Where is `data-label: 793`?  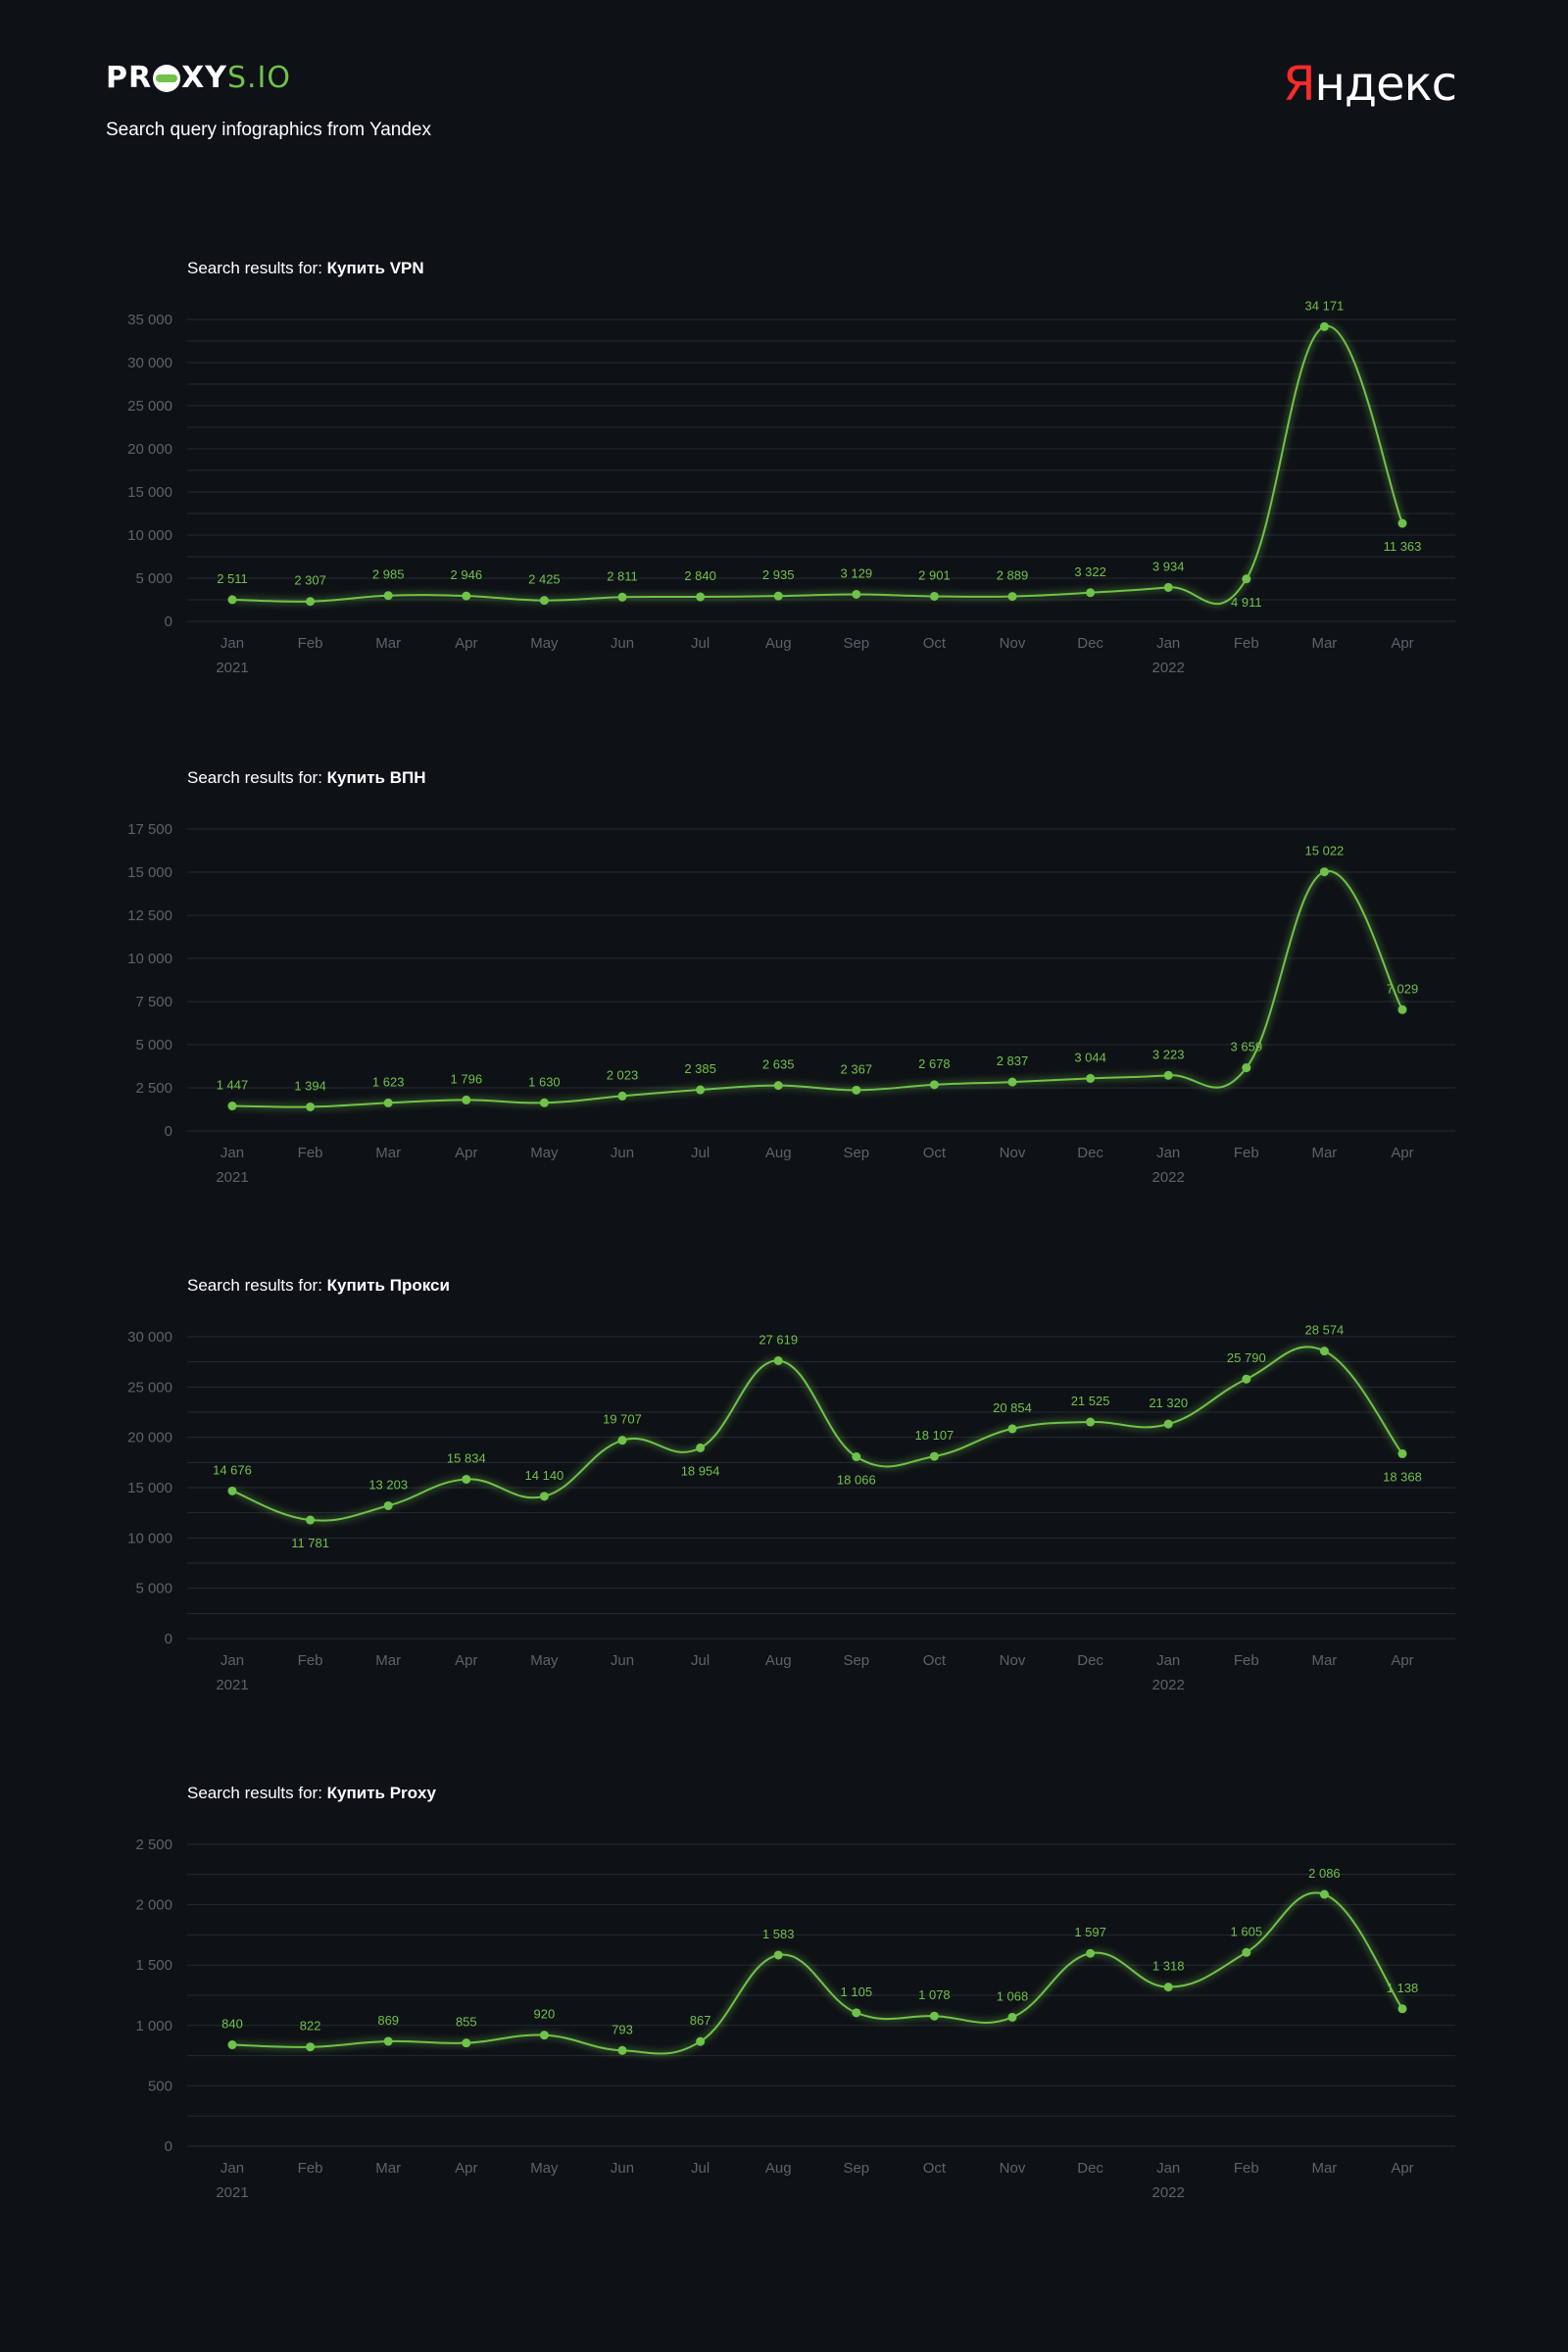 data-label: 793 is located at coordinates (622, 2029).